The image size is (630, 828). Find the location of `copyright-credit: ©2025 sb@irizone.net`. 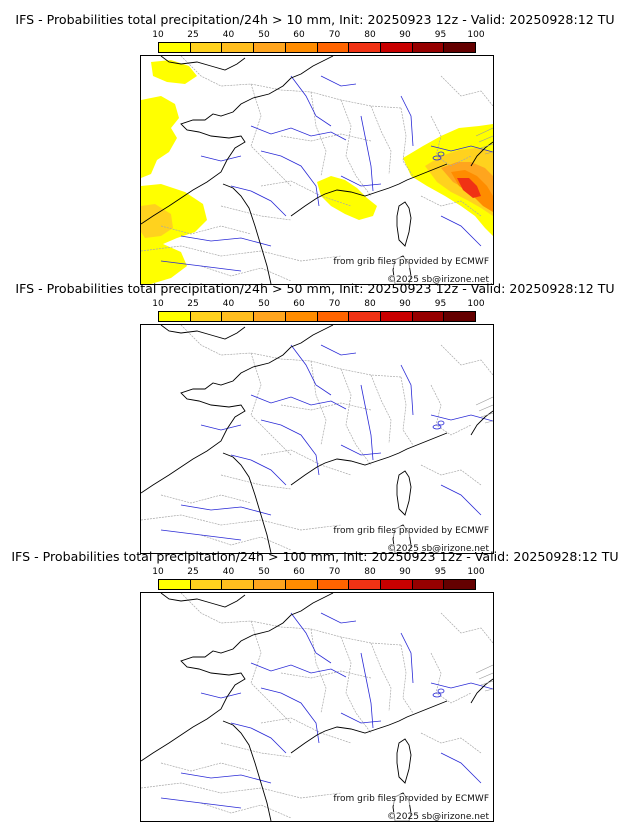

copyright-credit: ©2025 sb@irizone.net is located at coordinates (438, 280).